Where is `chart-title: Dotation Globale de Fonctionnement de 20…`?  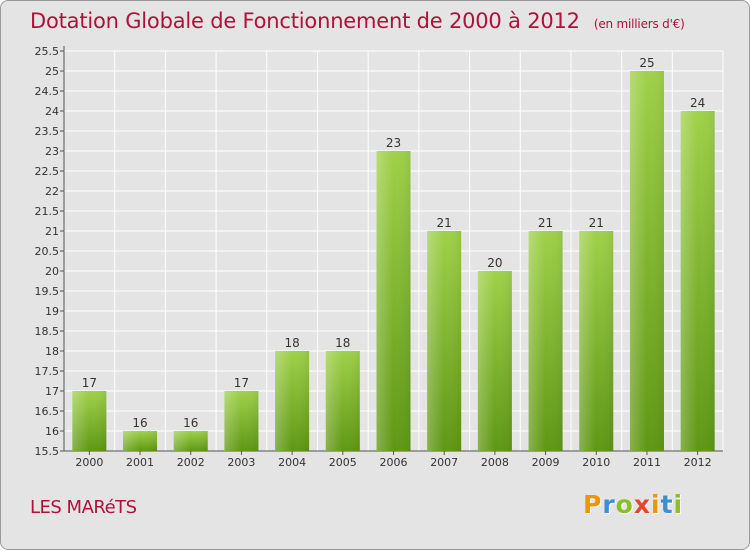
chart-title: Dotation Globale de Fonctionnement de 20… is located at coordinates (357, 21).